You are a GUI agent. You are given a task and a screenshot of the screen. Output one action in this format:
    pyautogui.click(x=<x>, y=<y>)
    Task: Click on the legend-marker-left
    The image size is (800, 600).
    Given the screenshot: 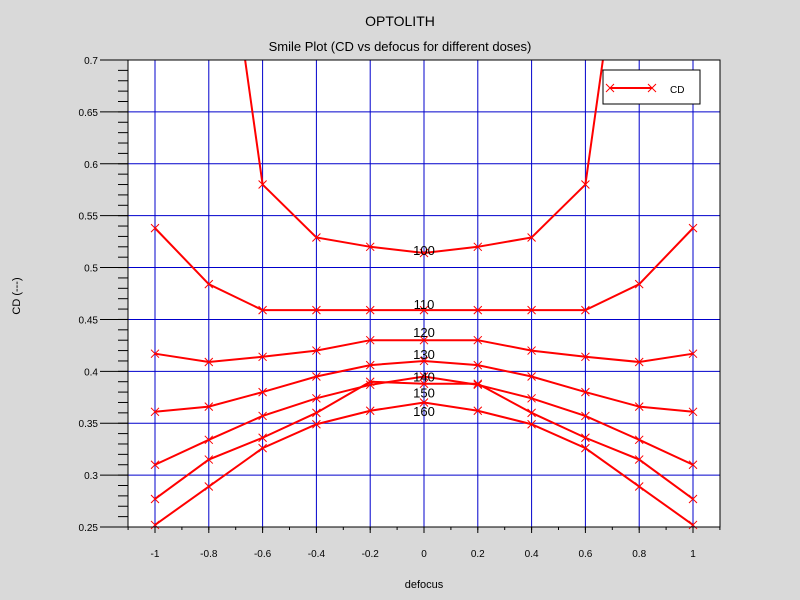 What is the action you would take?
    pyautogui.click(x=610, y=88)
    